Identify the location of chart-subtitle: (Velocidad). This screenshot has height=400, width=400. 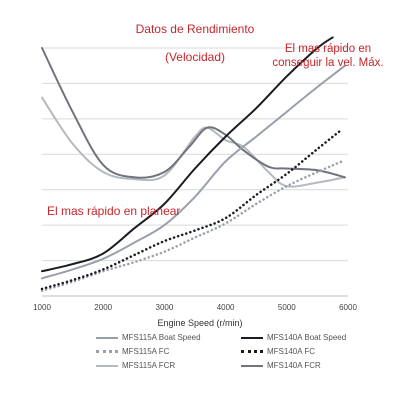
(195, 57).